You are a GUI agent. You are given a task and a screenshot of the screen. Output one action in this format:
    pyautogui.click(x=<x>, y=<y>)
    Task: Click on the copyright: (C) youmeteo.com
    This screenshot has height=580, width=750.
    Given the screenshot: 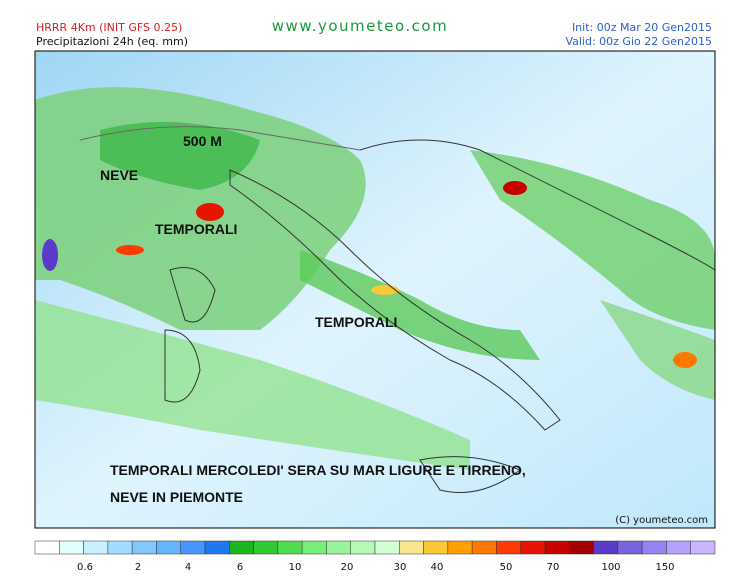 What is the action you would take?
    pyautogui.click(x=661, y=520)
    